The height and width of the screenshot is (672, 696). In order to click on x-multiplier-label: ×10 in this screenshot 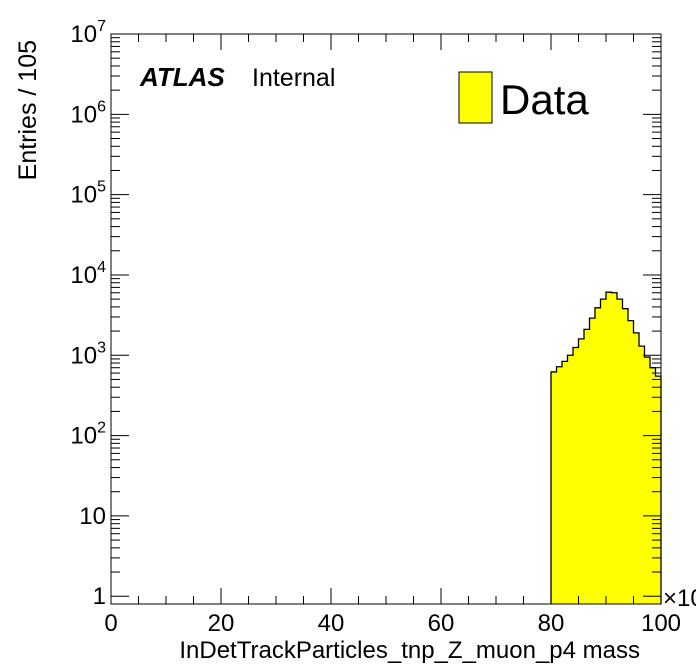, I will do `click(679, 598)`.